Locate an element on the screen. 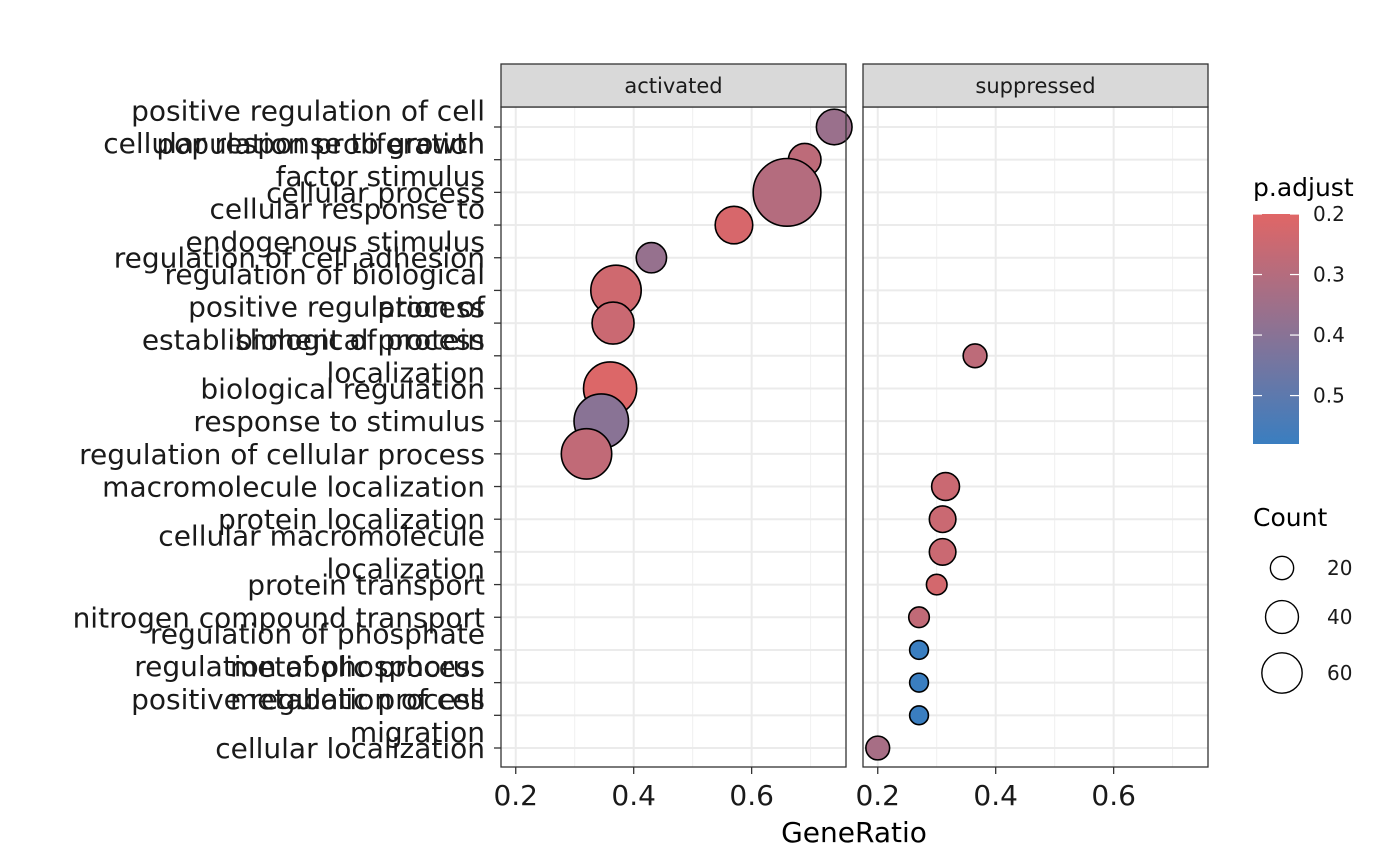  strip-activated is located at coordinates (673, 85).